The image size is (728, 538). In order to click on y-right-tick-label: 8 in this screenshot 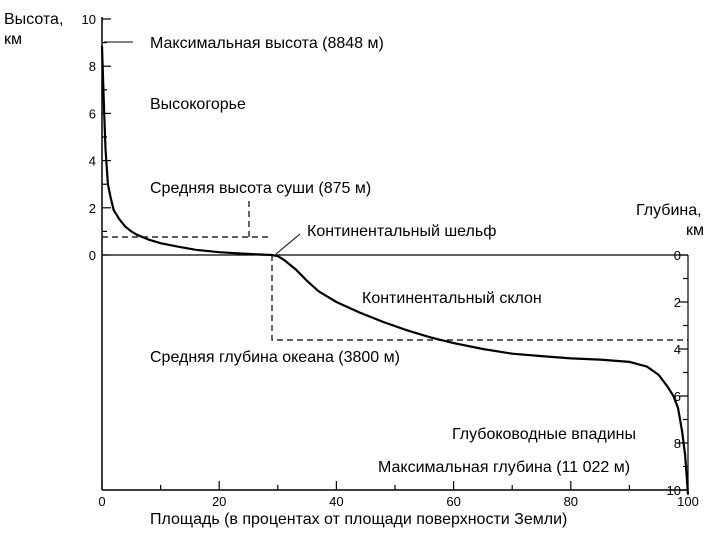, I will do `click(677, 443)`.